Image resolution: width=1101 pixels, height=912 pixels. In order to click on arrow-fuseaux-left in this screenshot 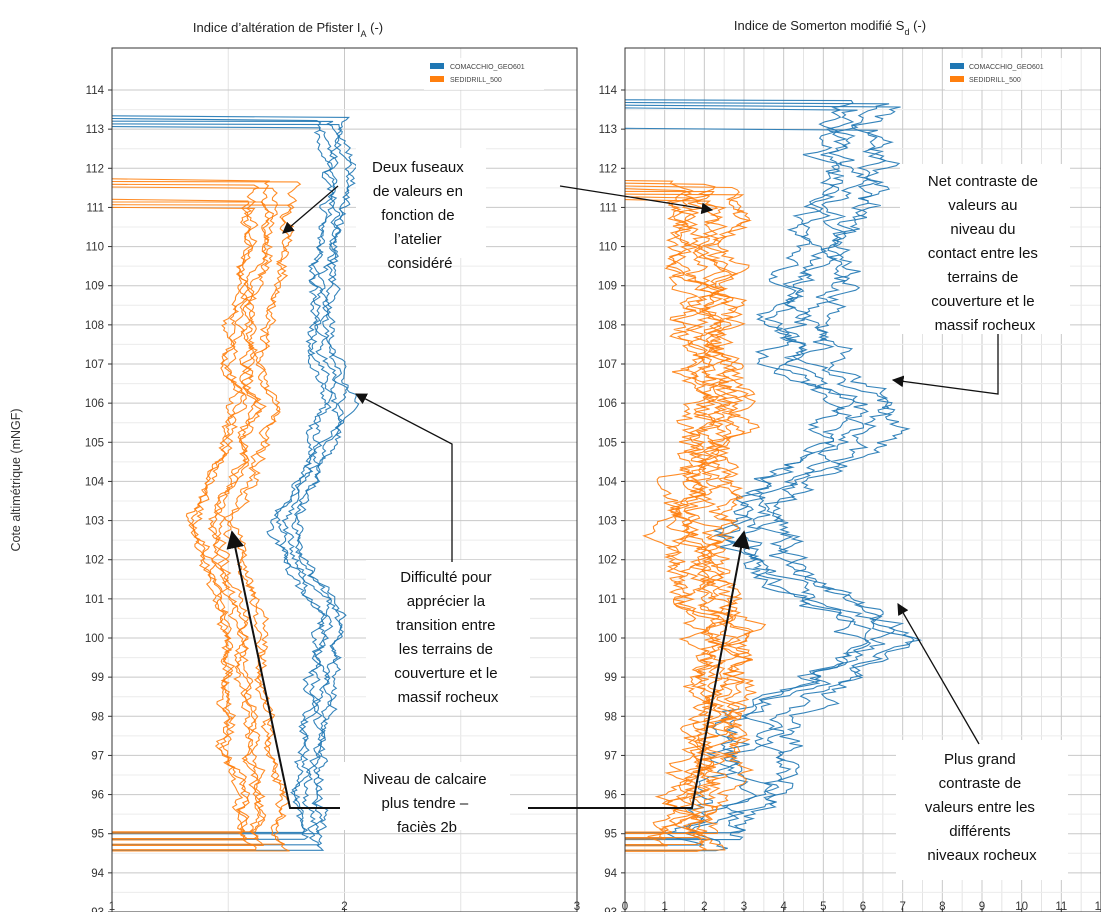, I will do `click(310, 209)`.